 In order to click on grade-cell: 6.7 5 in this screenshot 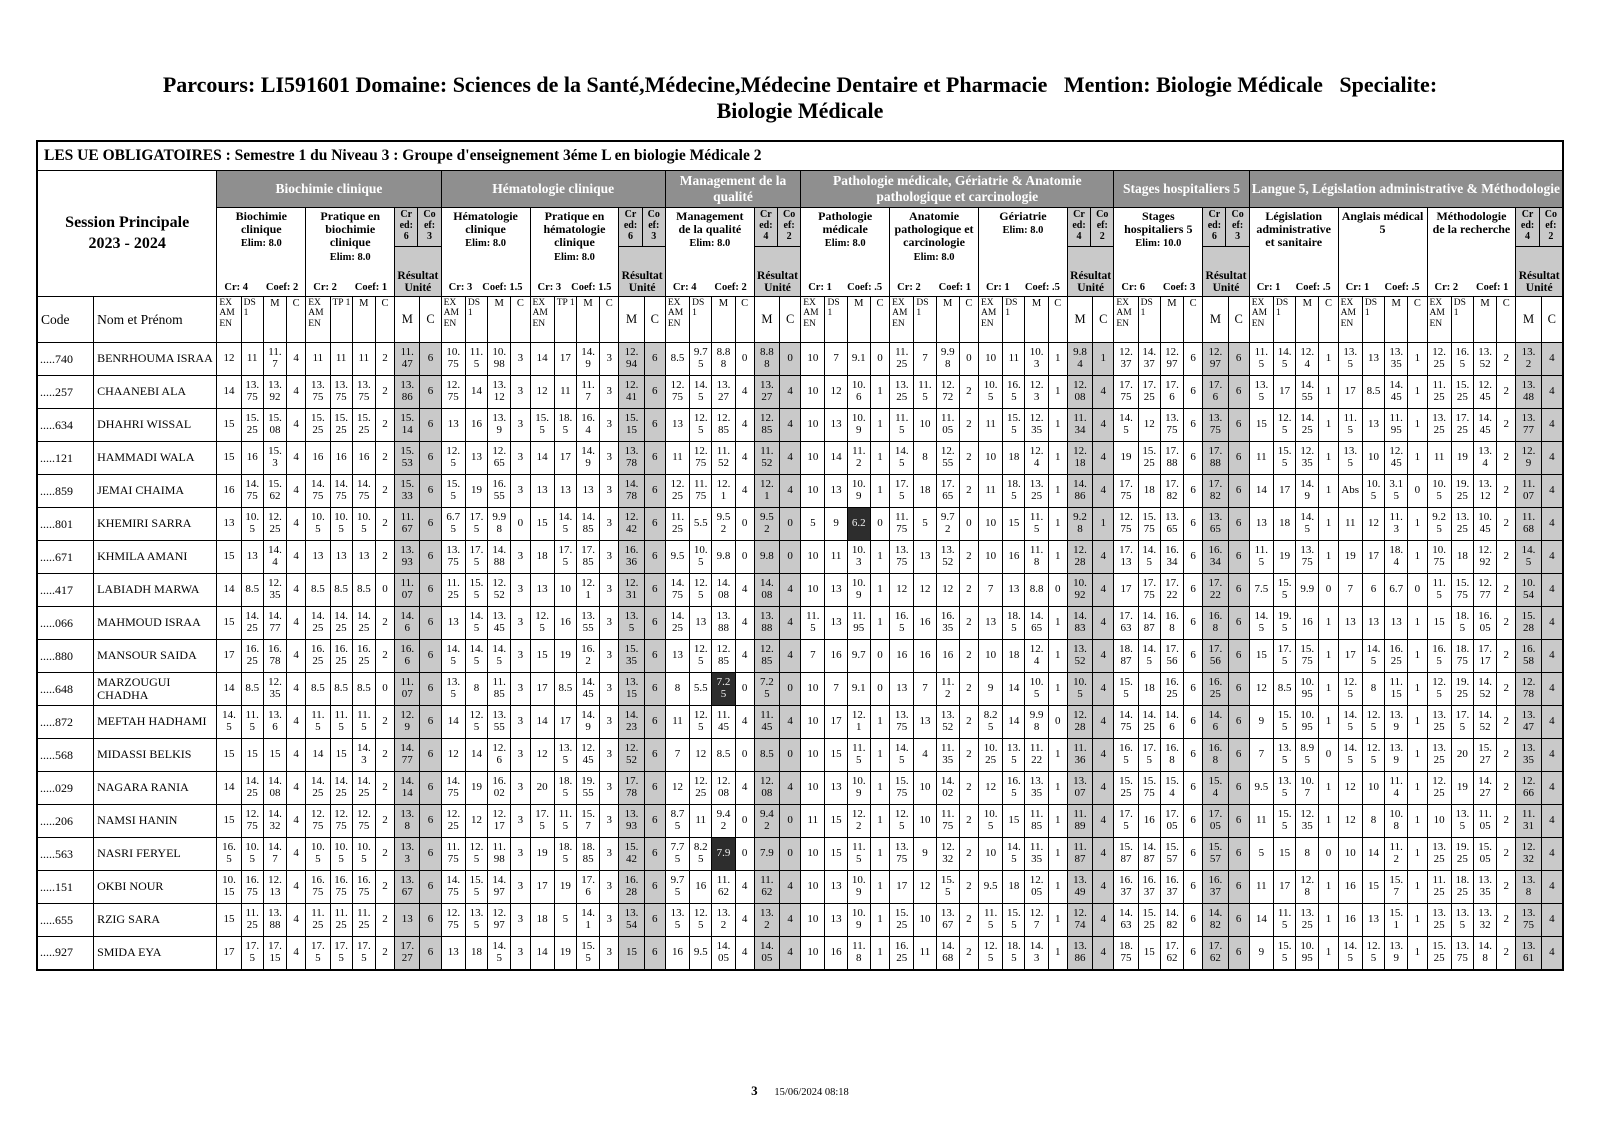, I will do `click(453, 524)`.